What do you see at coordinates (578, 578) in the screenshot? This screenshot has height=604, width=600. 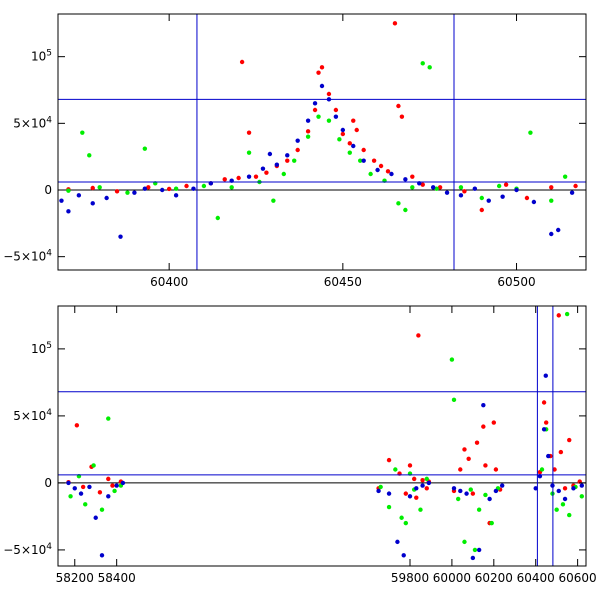 I see `bottom-panel-x-tick-label: 60600` at bounding box center [578, 578].